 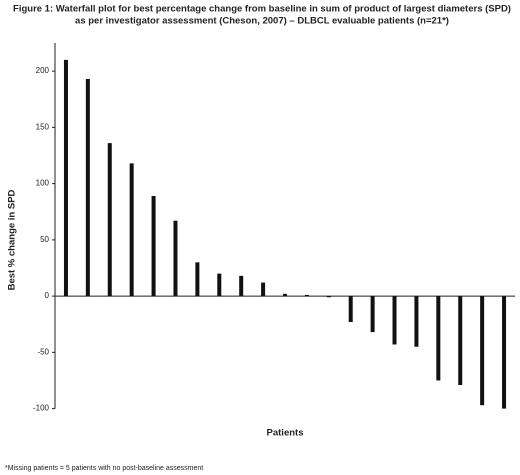 I want to click on y-tick-label: 150, so click(x=43, y=126).